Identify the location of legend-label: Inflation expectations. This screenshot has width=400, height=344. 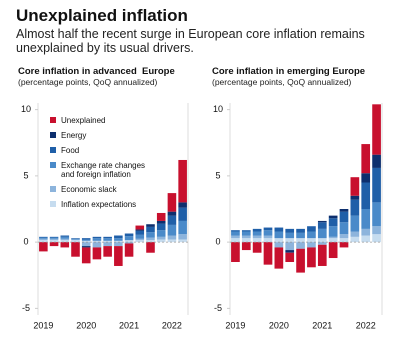
(99, 204).